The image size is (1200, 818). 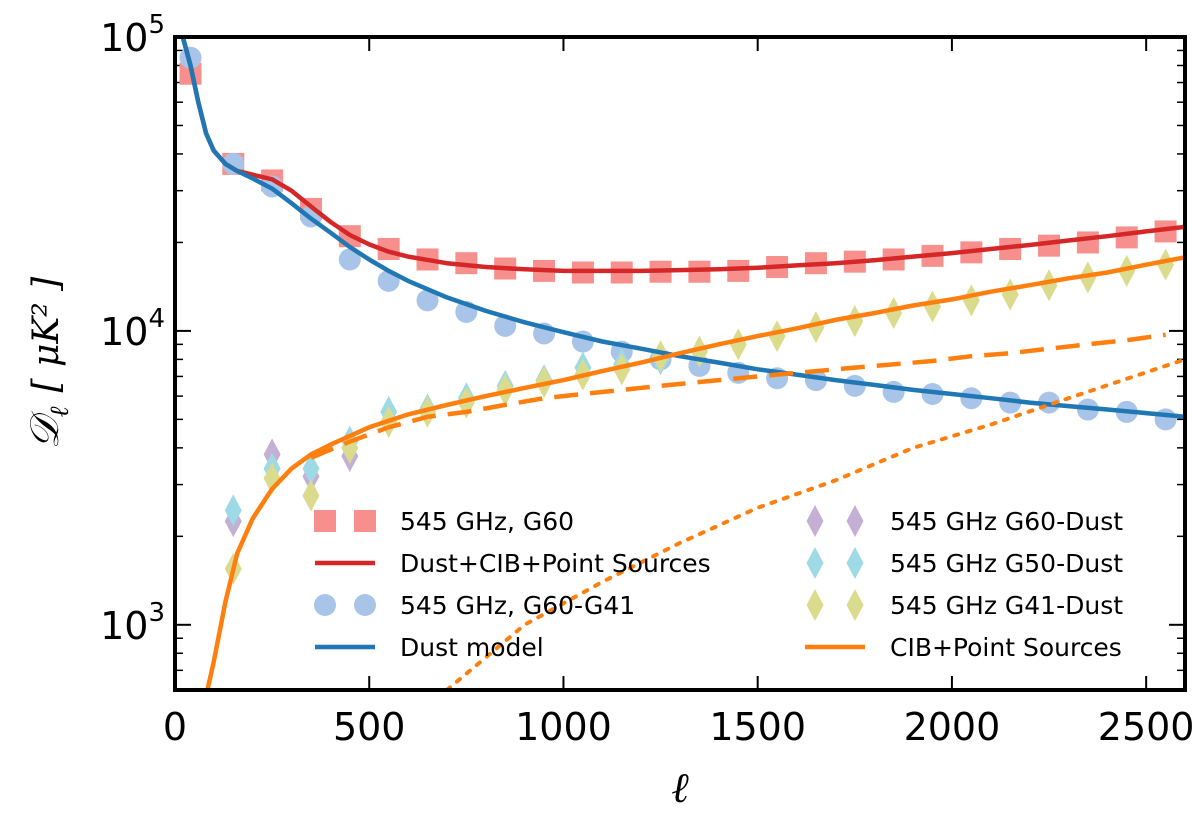 I want to click on legend-entry-s545-g60: 545 GHz, G60, so click(x=444, y=521).